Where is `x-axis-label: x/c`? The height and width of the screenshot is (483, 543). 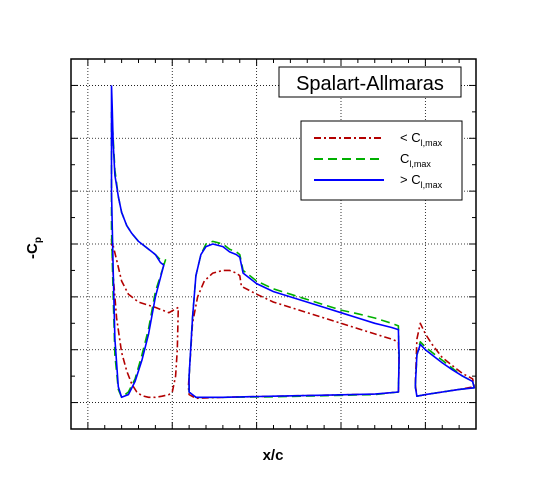
x-axis-label: x/c is located at coordinates (273, 455).